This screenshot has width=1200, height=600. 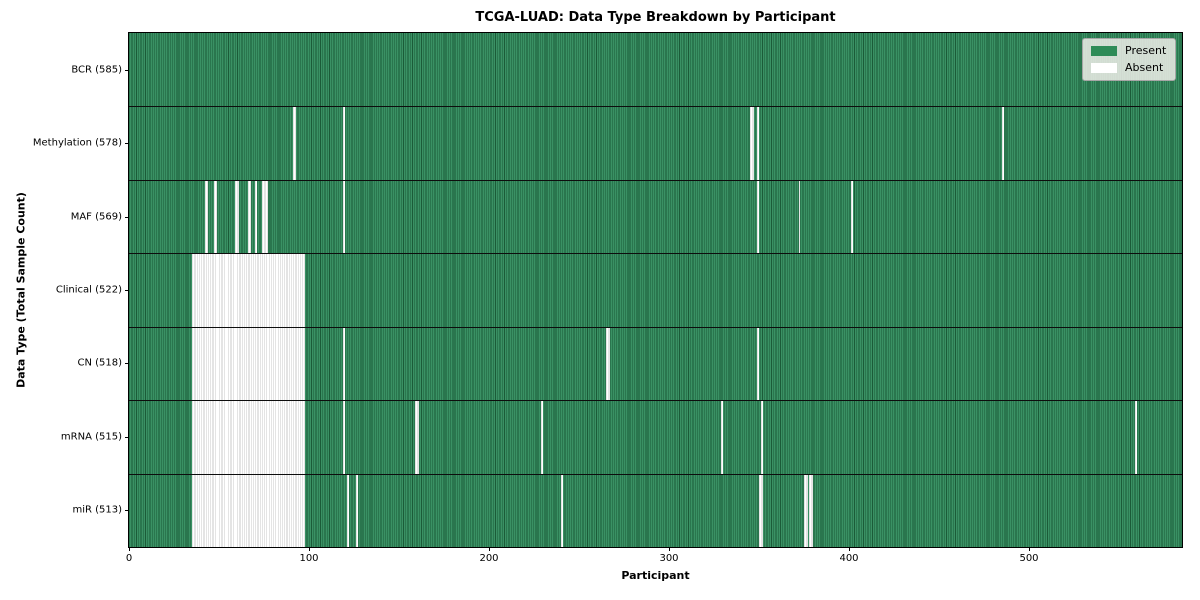 I want to click on x-tick-label-200: 200, so click(x=489, y=558).